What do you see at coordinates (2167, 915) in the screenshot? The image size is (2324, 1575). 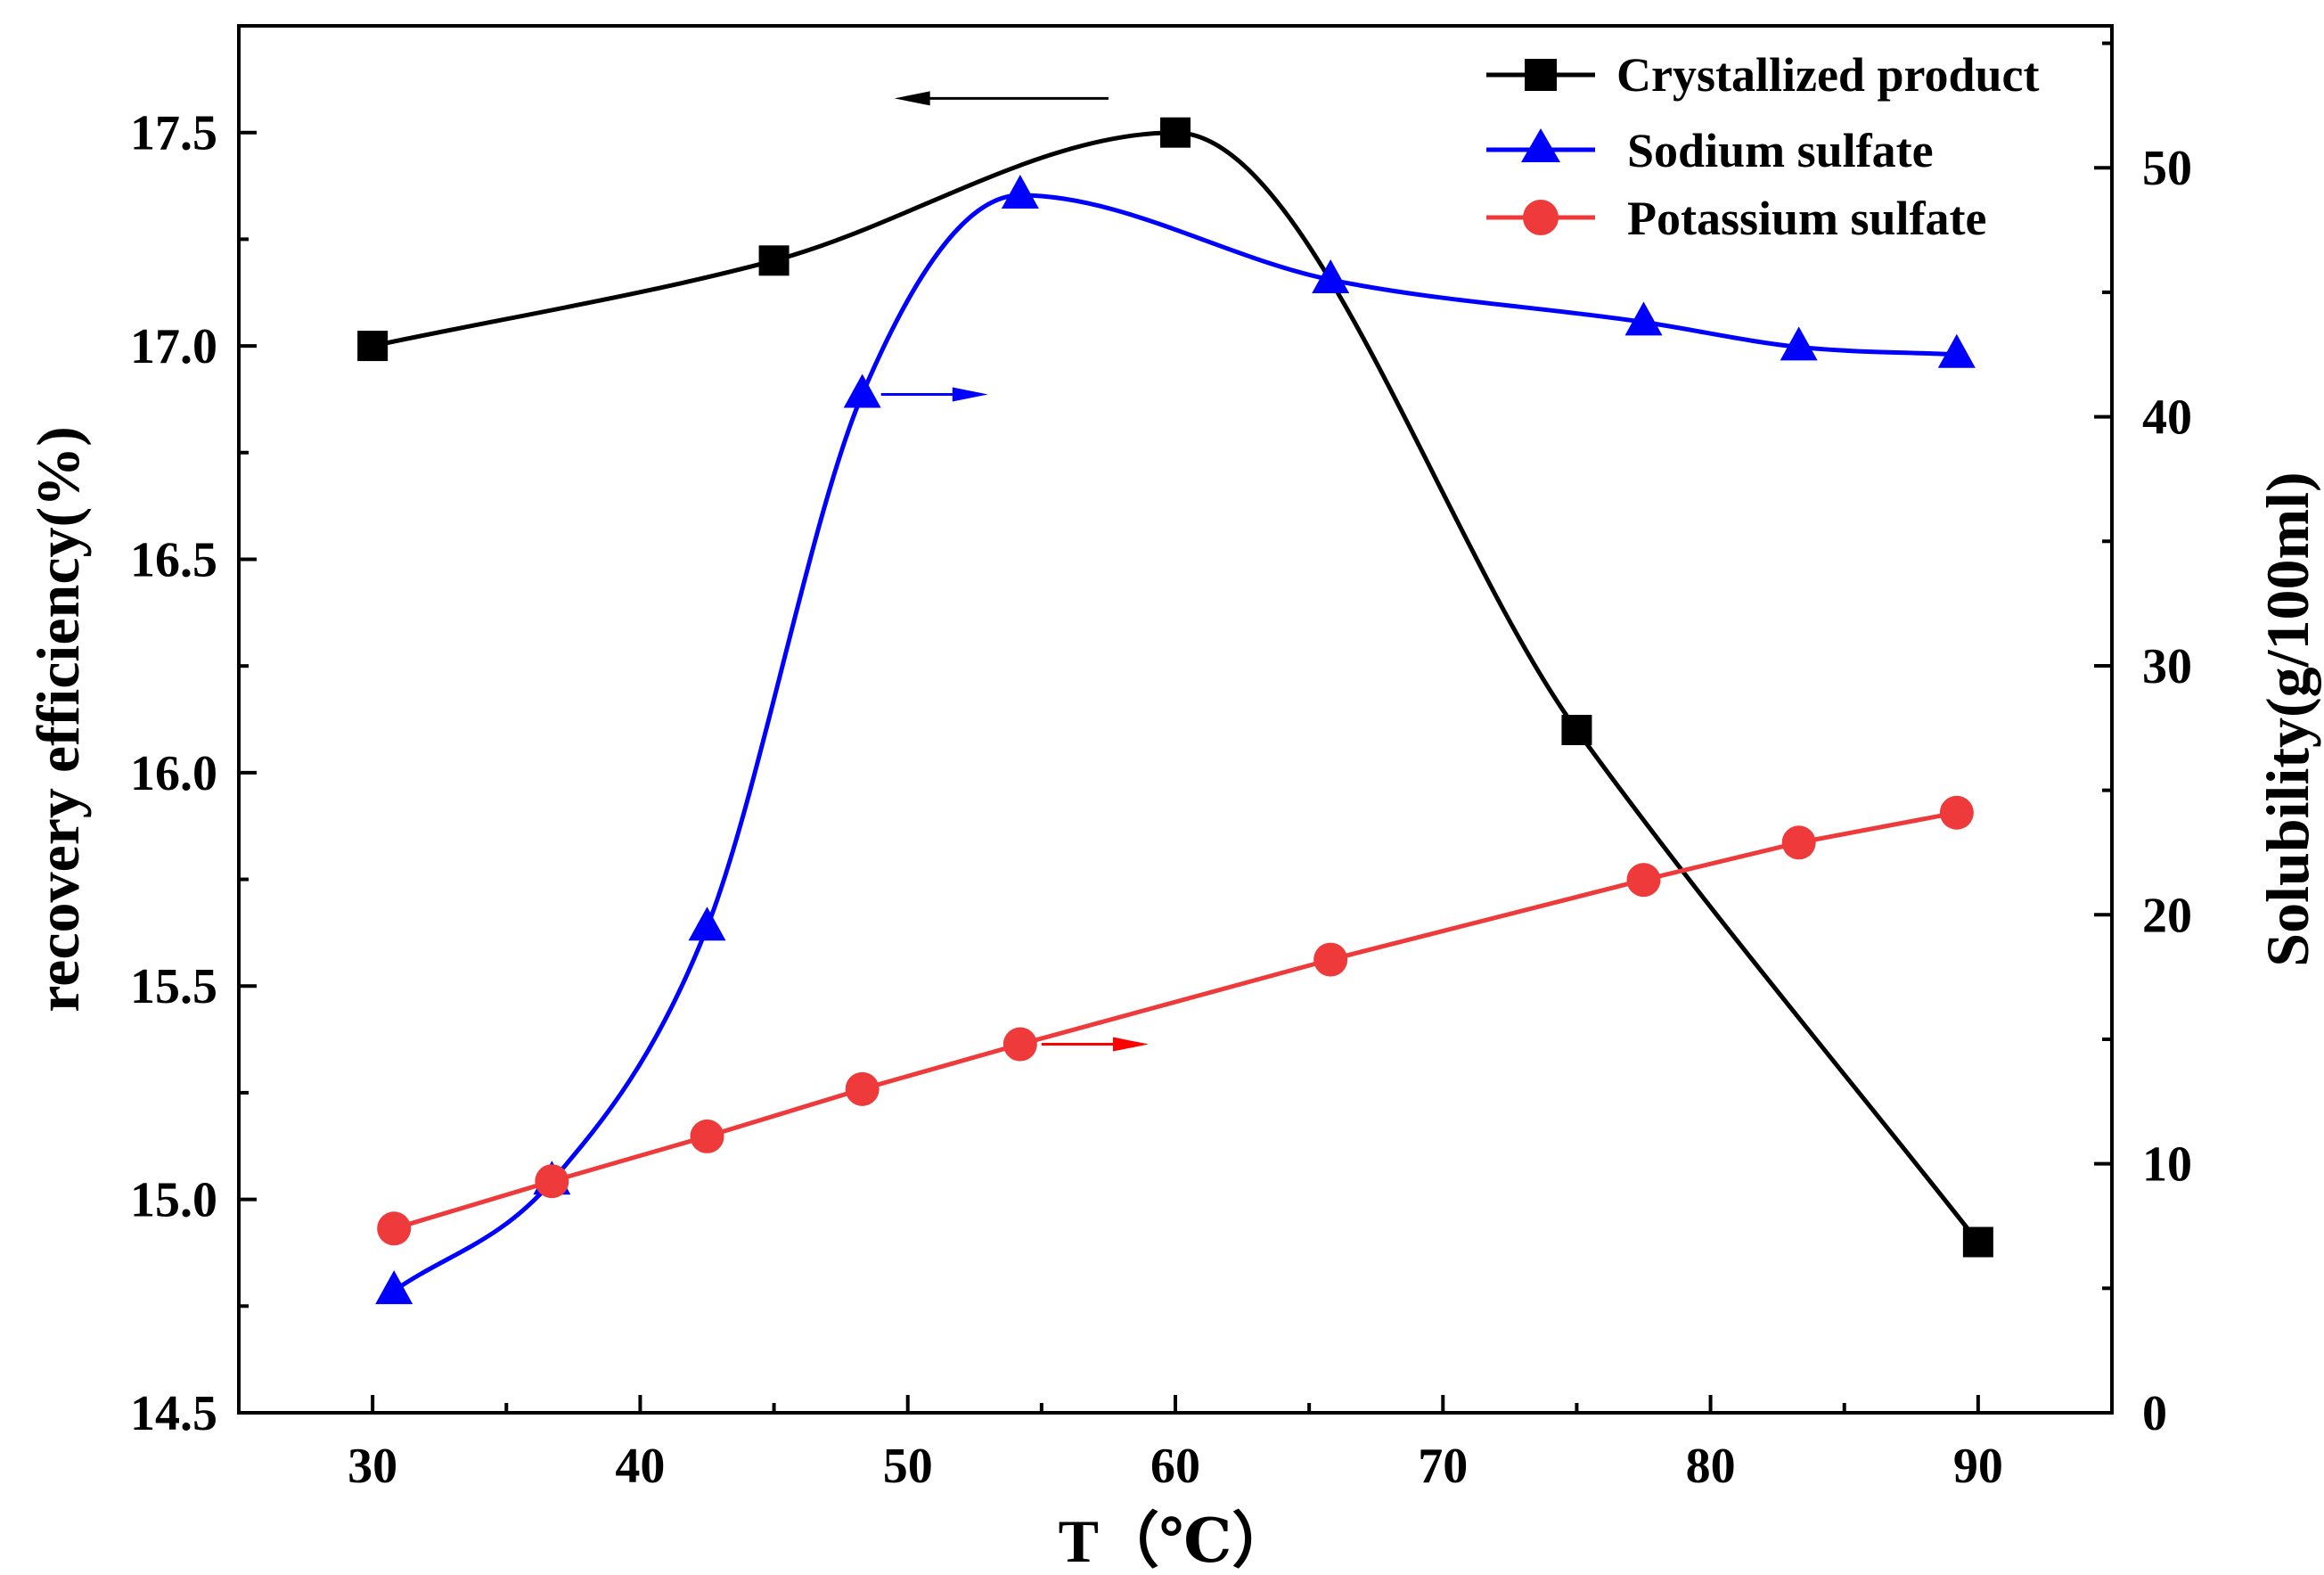 I see `y-right-tick-label: 20` at bounding box center [2167, 915].